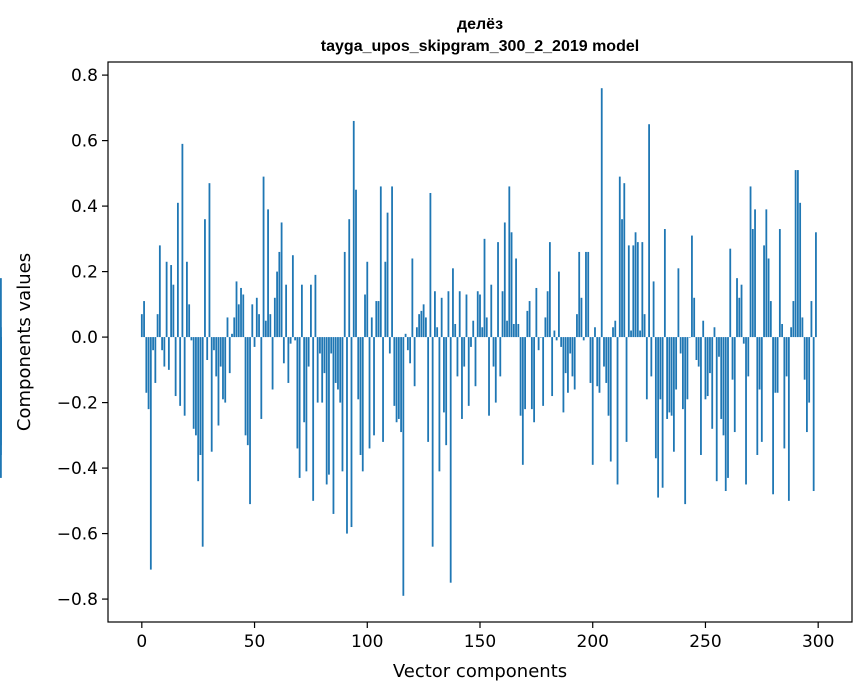  What do you see at coordinates (84, 76) in the screenshot?
I see `y-tick-label: 0.8` at bounding box center [84, 76].